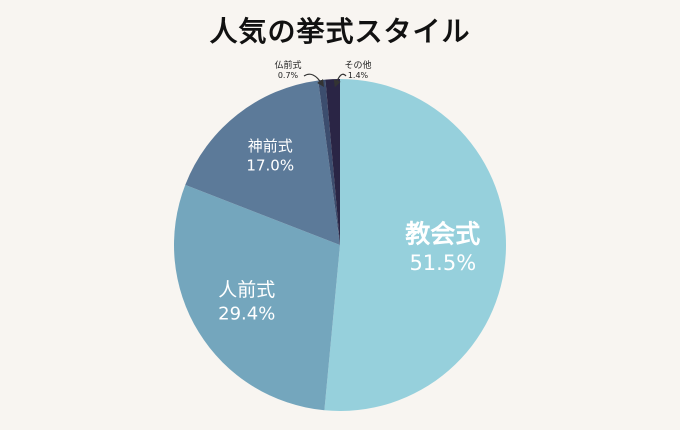  What do you see at coordinates (270, 165) in the screenshot?
I see `slice-value-shinto: 17.0%` at bounding box center [270, 165].